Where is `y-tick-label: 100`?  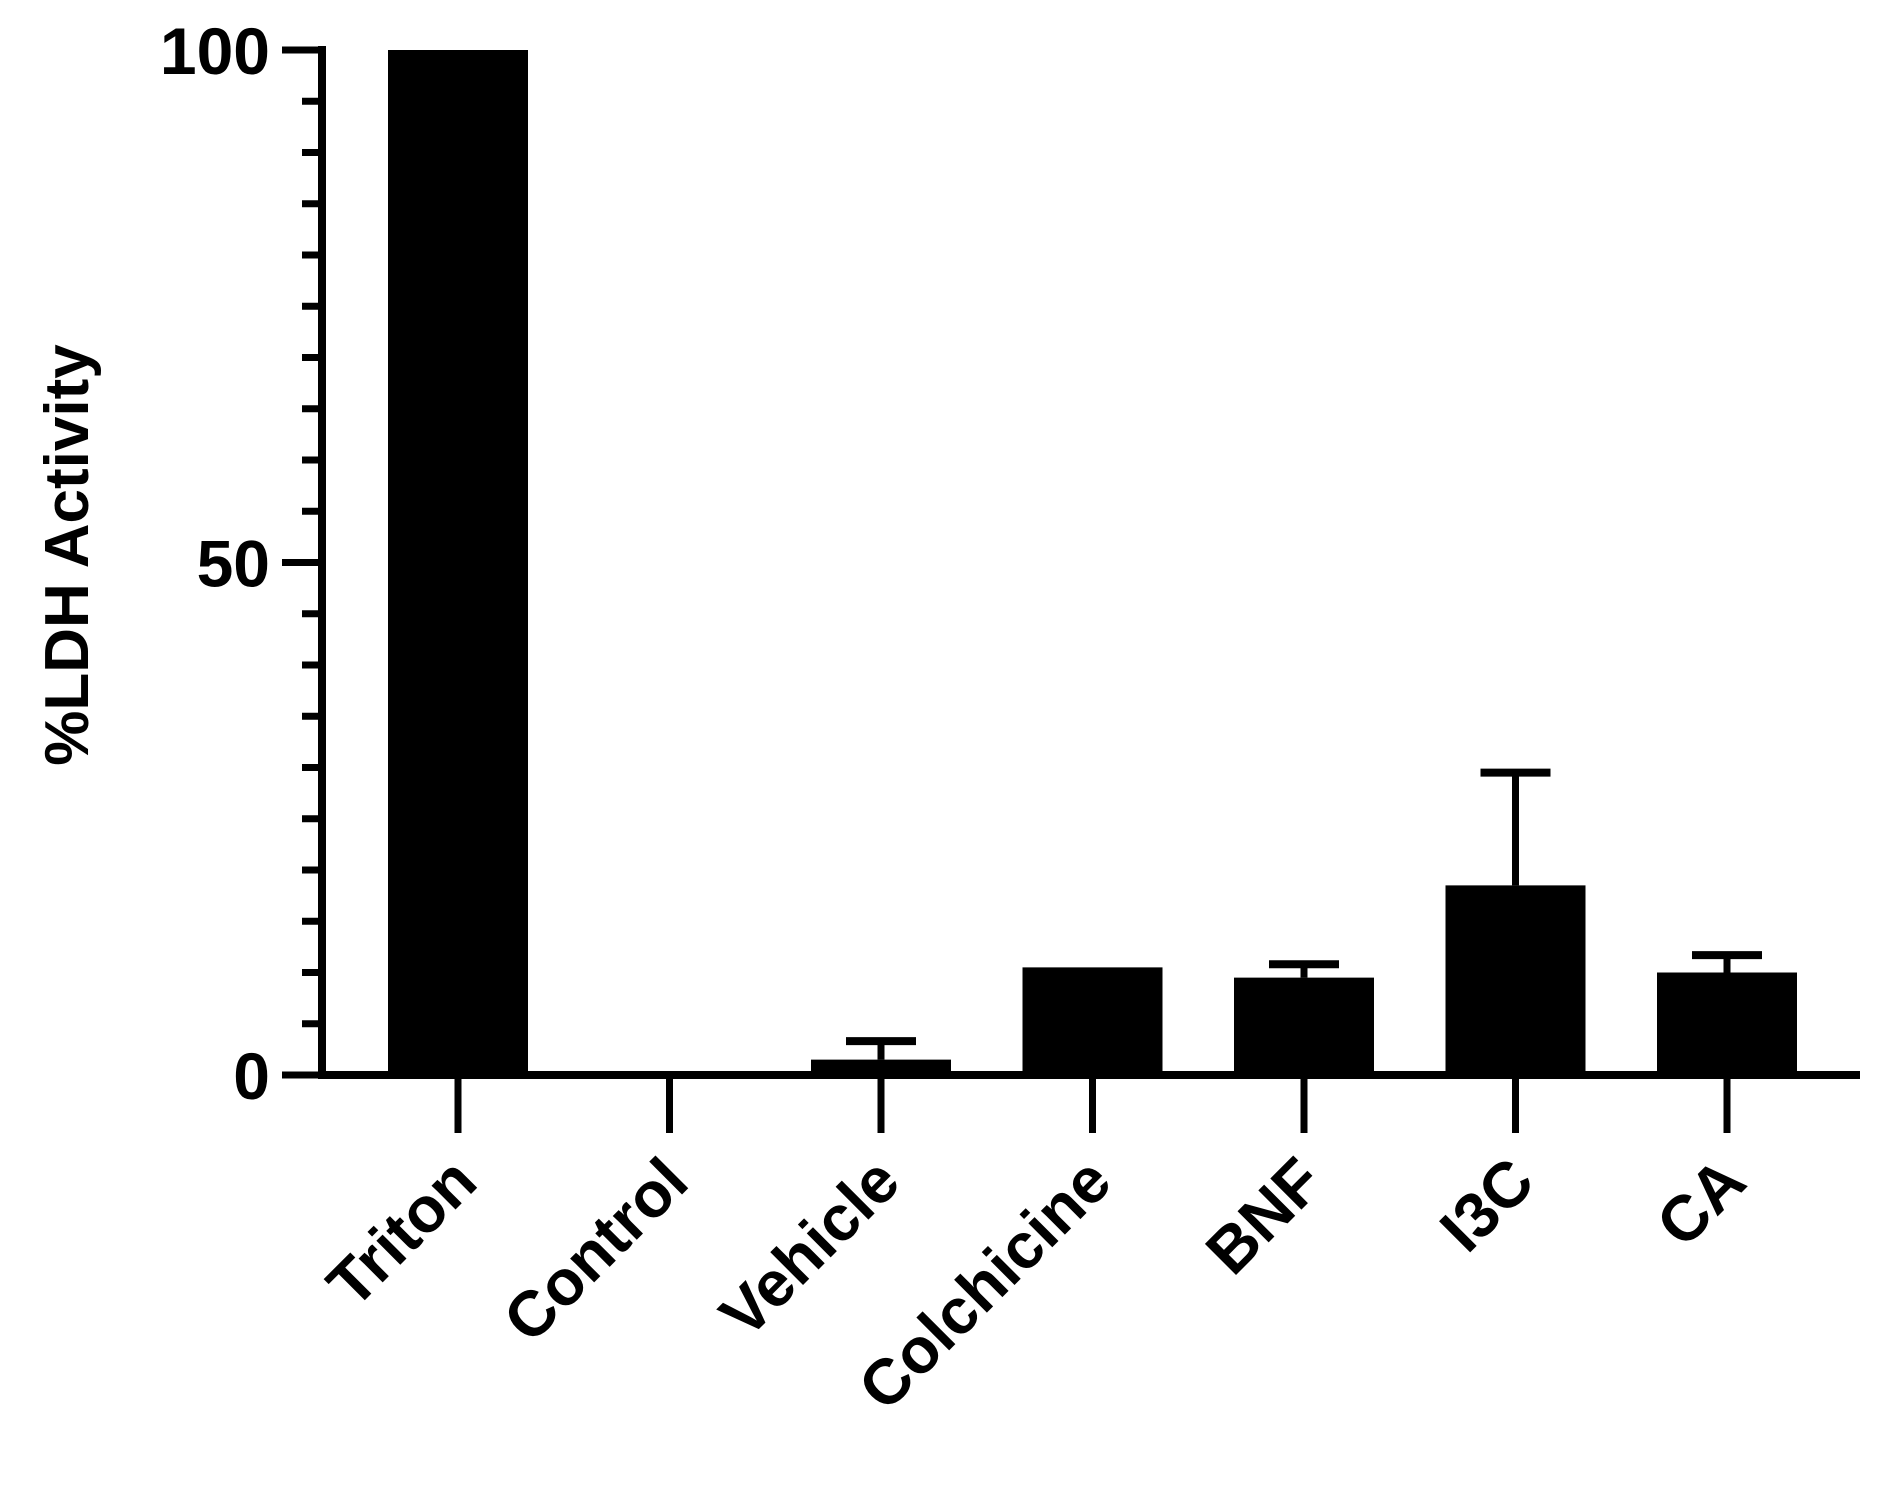
y-tick-label: 100 is located at coordinates (215, 51).